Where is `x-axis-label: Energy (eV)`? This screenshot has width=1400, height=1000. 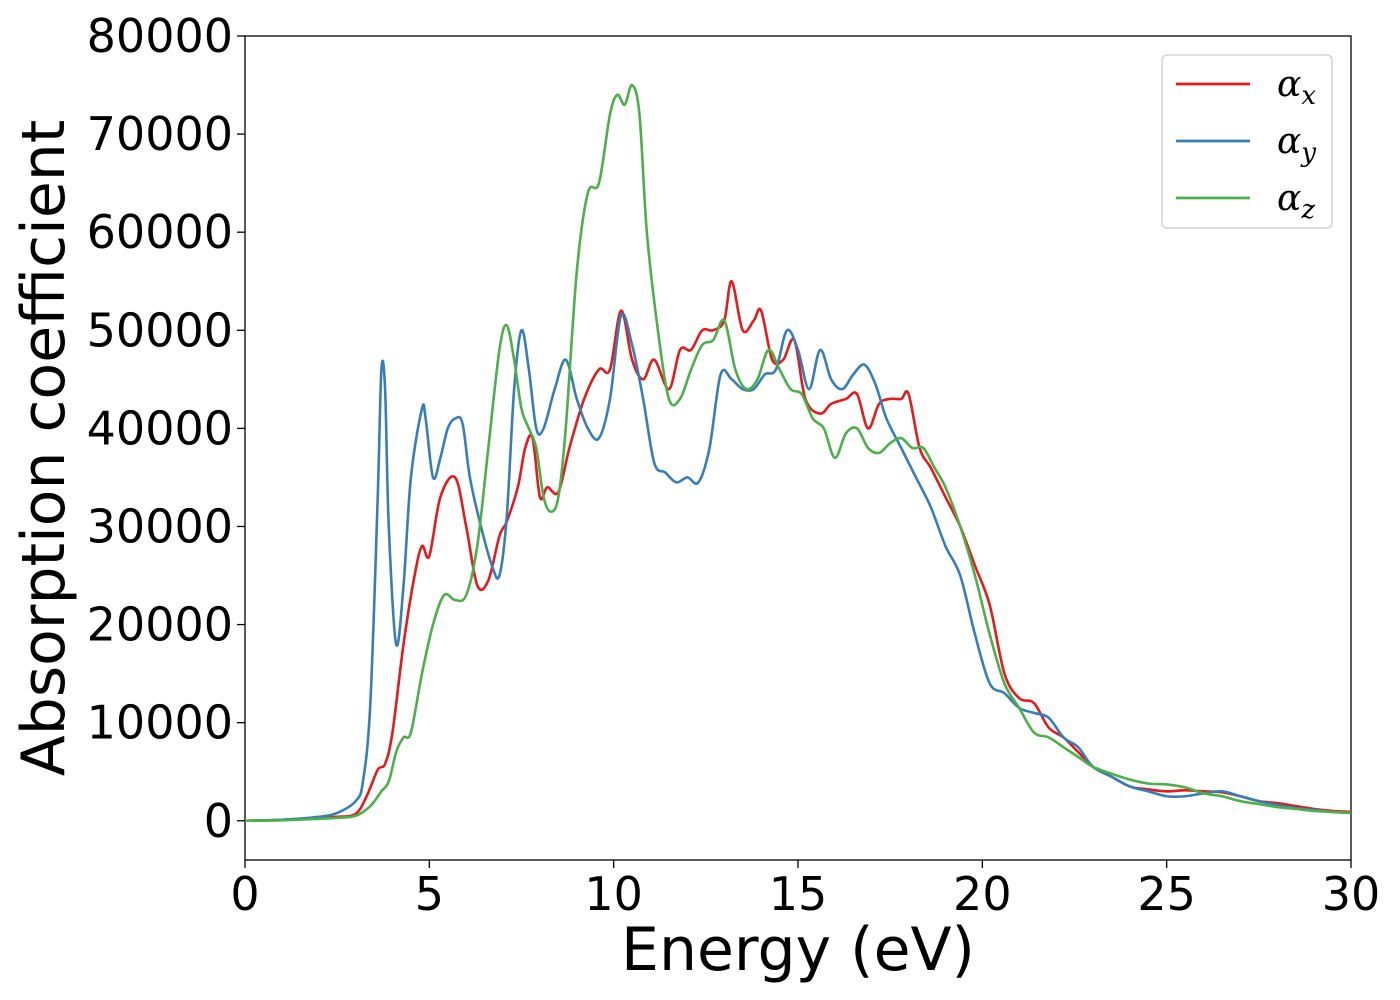 x-axis-label: Energy (eV) is located at coordinates (798, 950).